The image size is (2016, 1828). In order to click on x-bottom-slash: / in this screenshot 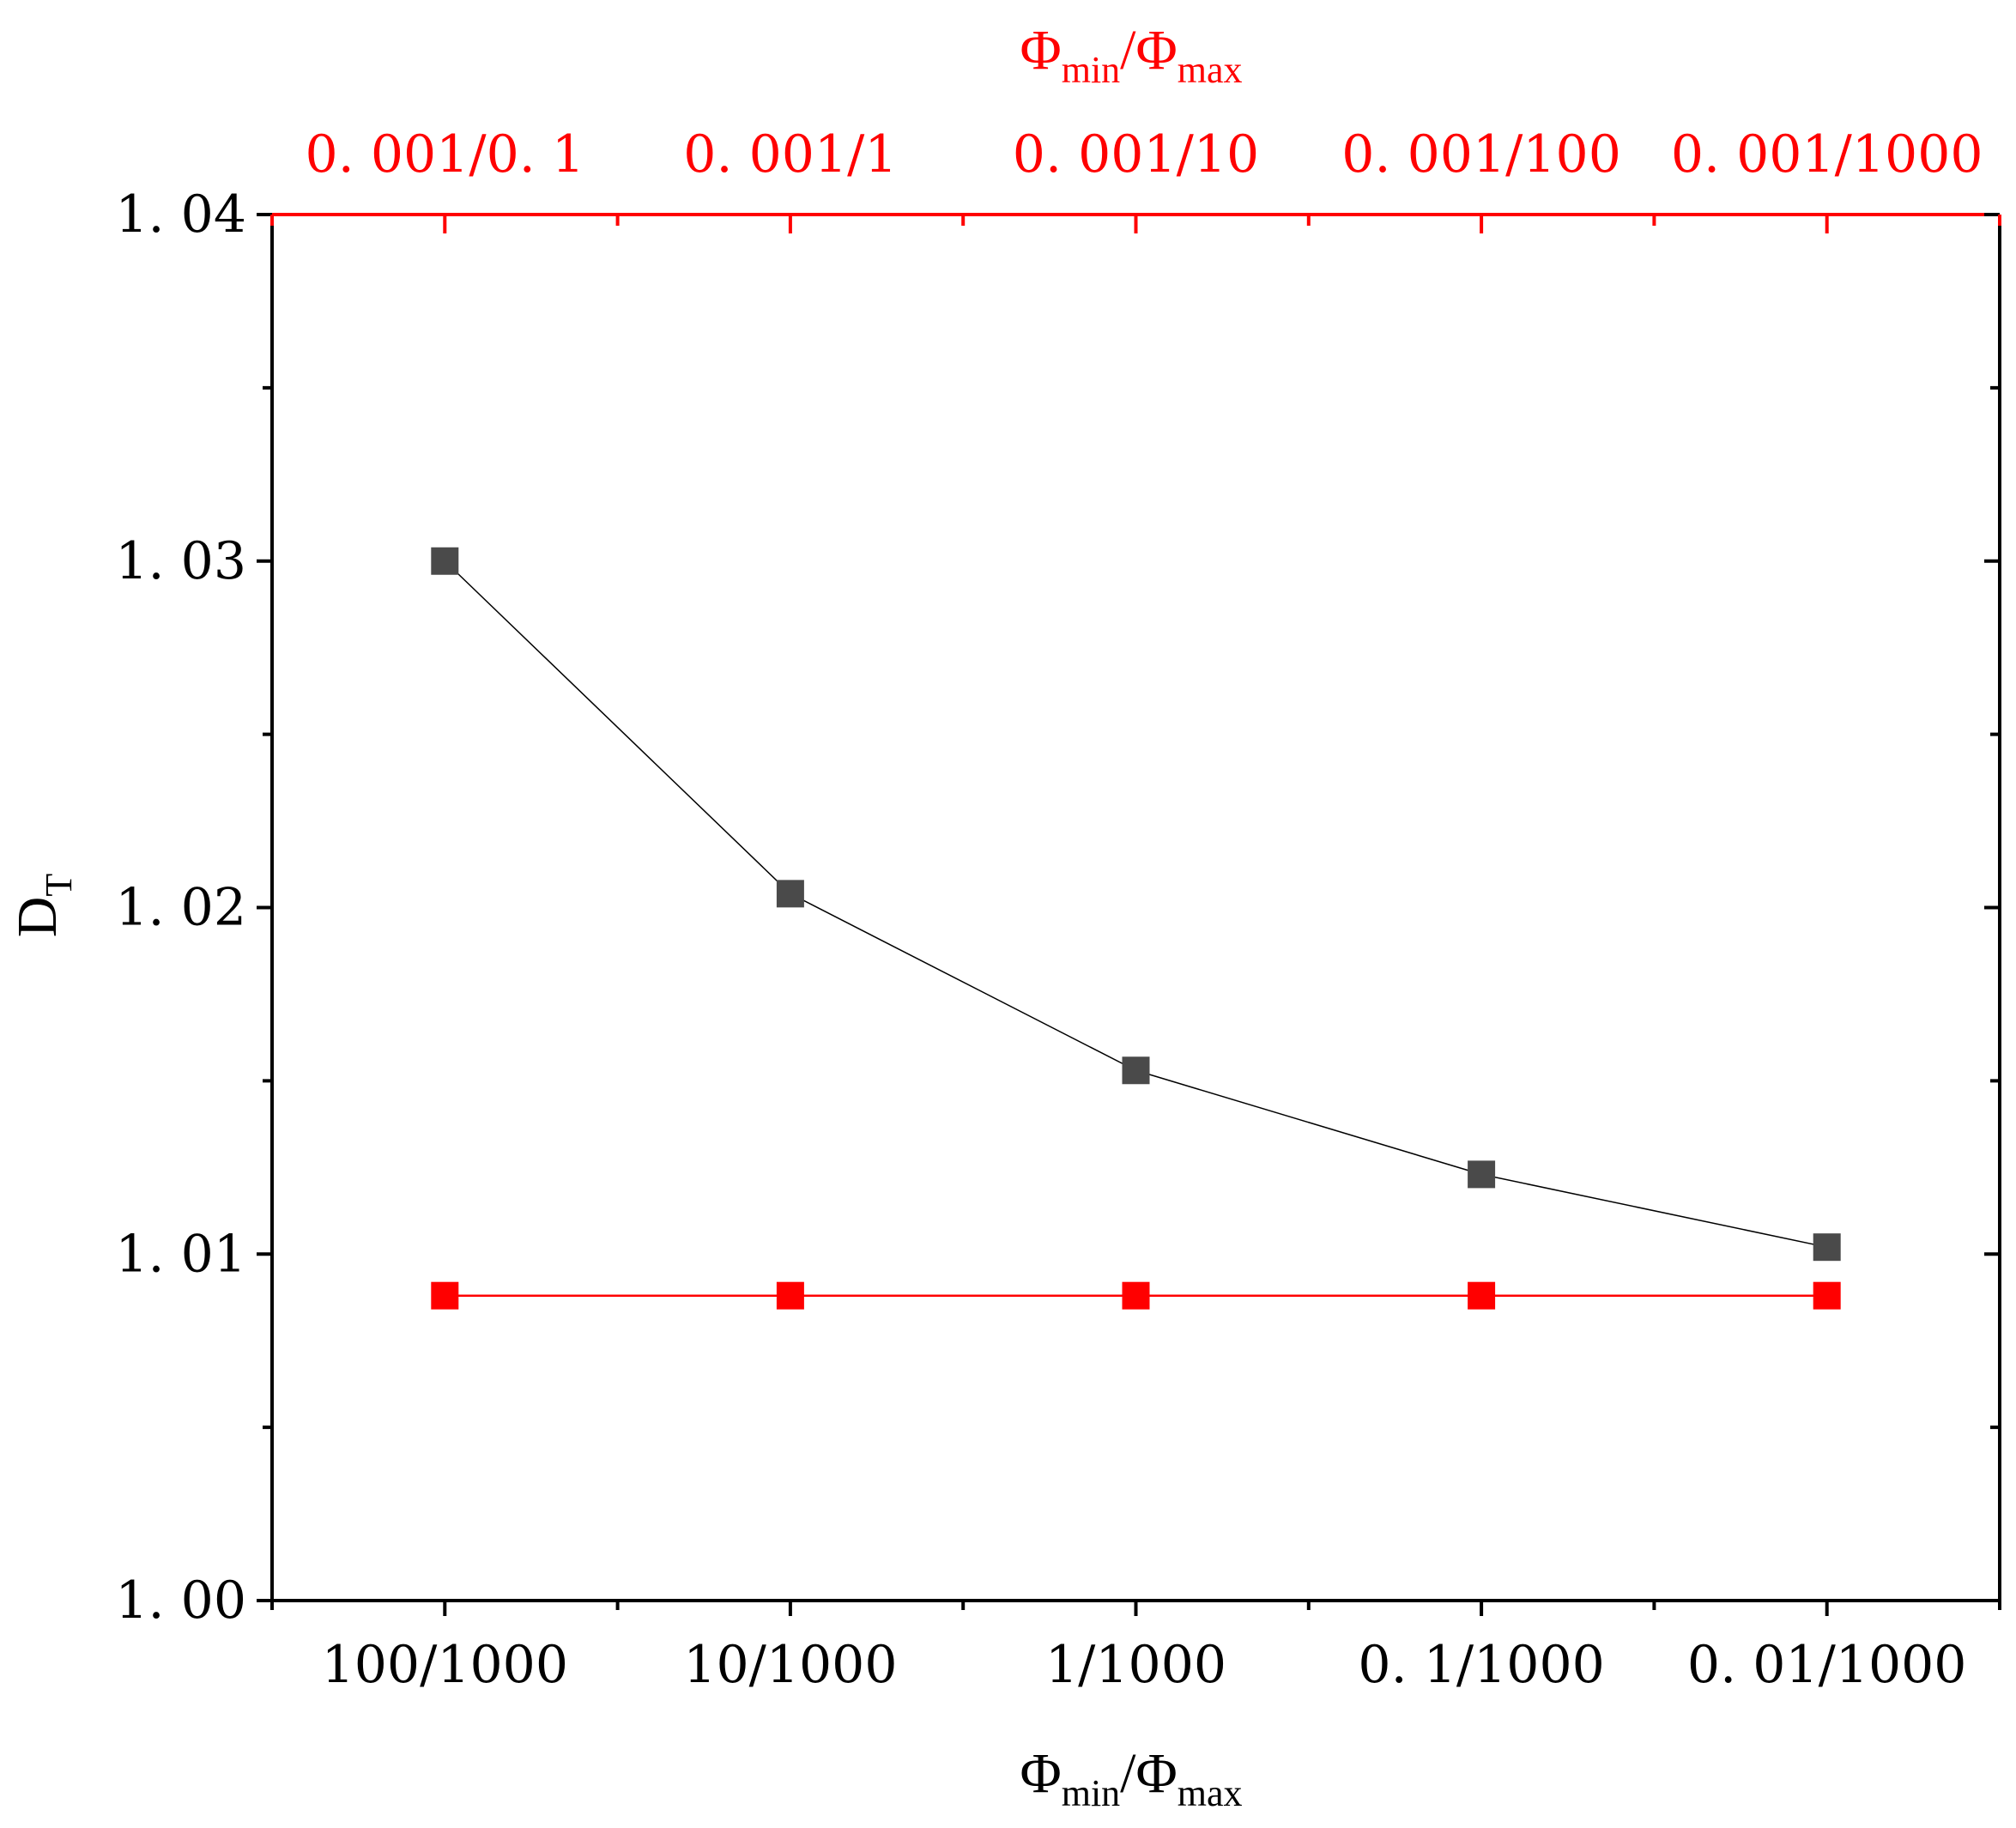, I will do `click(1128, 1773)`.